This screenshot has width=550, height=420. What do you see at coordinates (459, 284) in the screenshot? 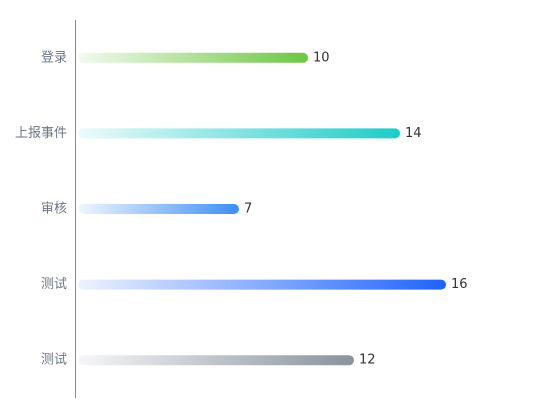
I see `value-label: 16` at bounding box center [459, 284].